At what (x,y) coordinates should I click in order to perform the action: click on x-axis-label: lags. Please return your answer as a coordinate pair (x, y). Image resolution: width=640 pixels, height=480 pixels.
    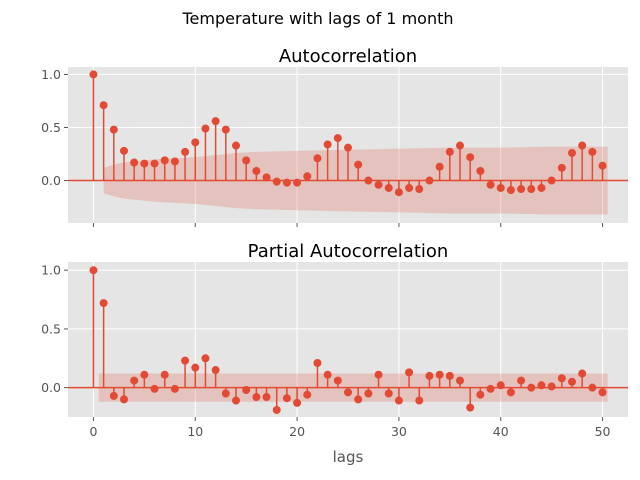
    Looking at the image, I should click on (348, 457).